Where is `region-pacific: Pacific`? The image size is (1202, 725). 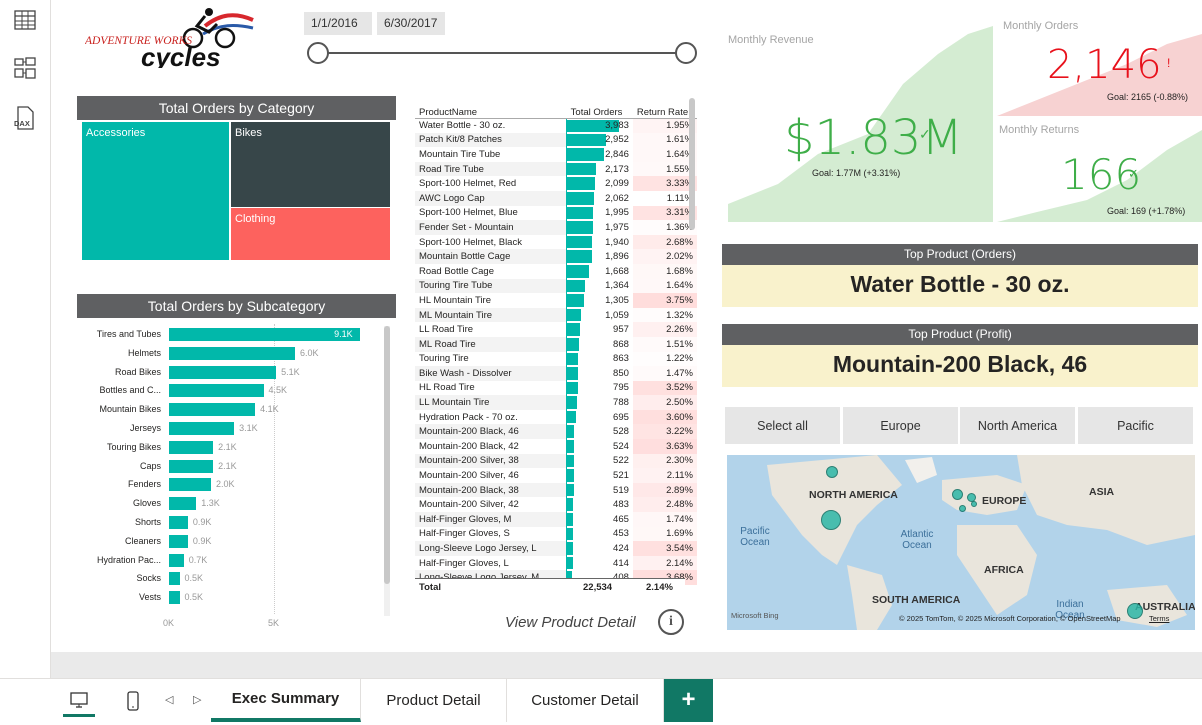 region-pacific: Pacific is located at coordinates (1135, 425).